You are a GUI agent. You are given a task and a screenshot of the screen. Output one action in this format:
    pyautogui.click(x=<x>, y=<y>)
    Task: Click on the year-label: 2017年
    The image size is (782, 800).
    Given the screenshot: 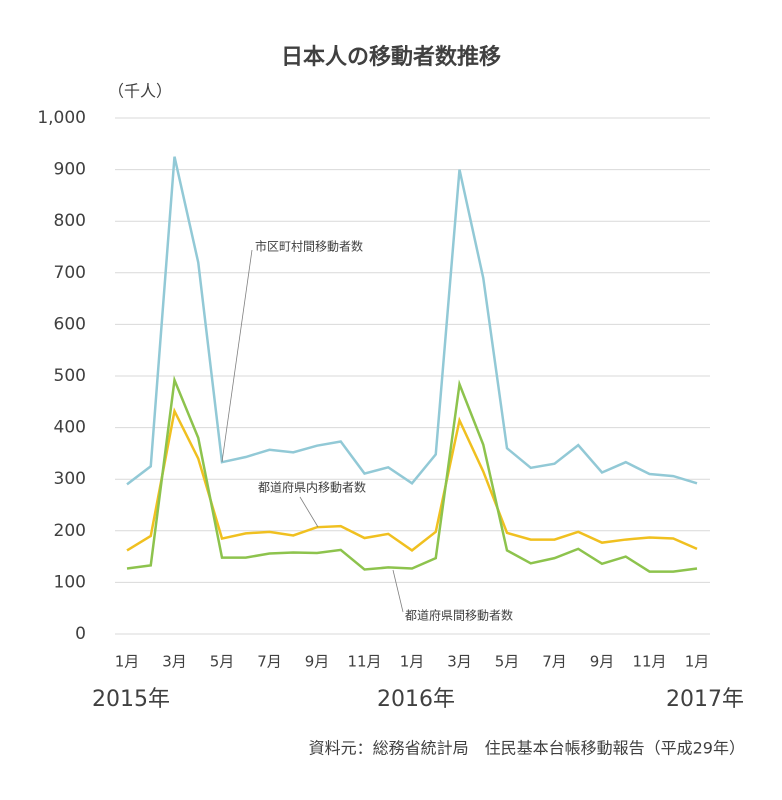 What is the action you would take?
    pyautogui.click(x=705, y=699)
    